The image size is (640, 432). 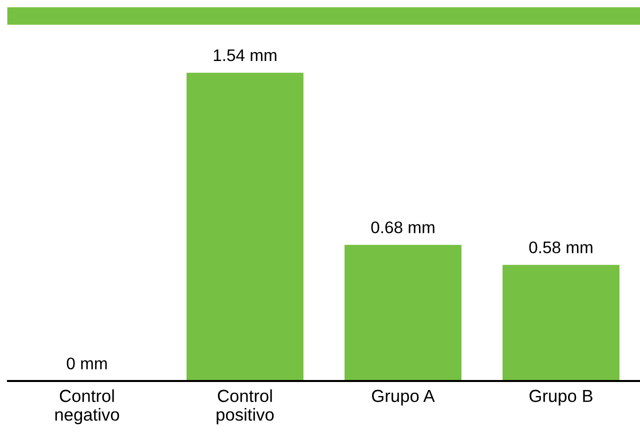 I want to click on x-tick-label: Control positivo, so click(x=245, y=406).